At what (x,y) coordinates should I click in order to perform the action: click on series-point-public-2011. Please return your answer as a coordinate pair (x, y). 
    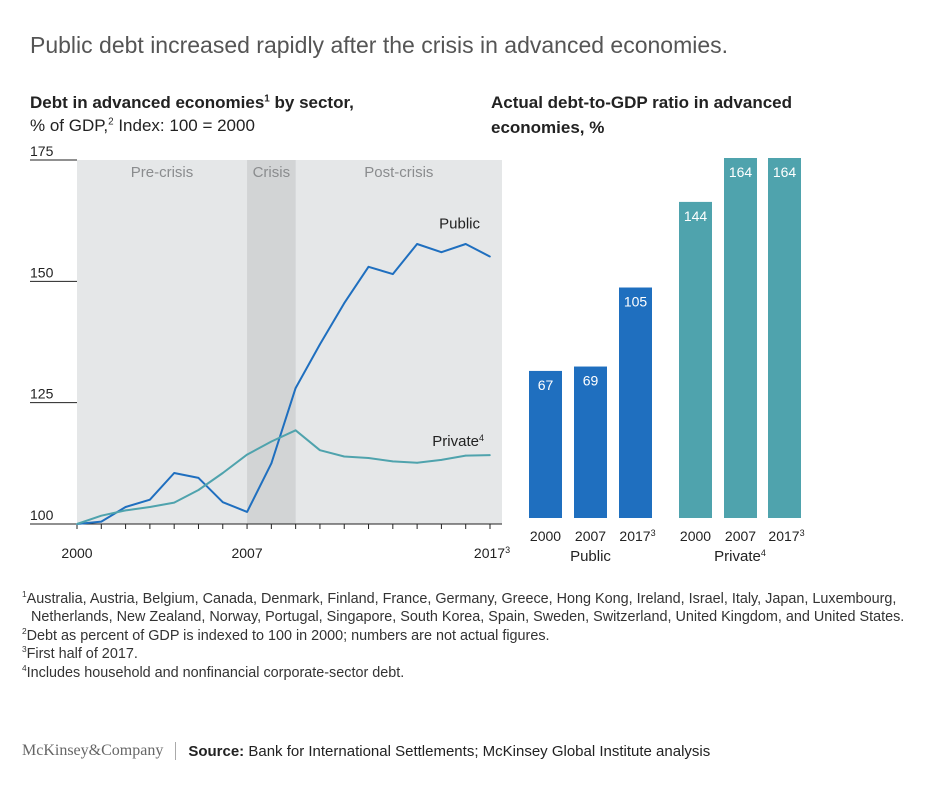
    Looking at the image, I should click on (344, 303).